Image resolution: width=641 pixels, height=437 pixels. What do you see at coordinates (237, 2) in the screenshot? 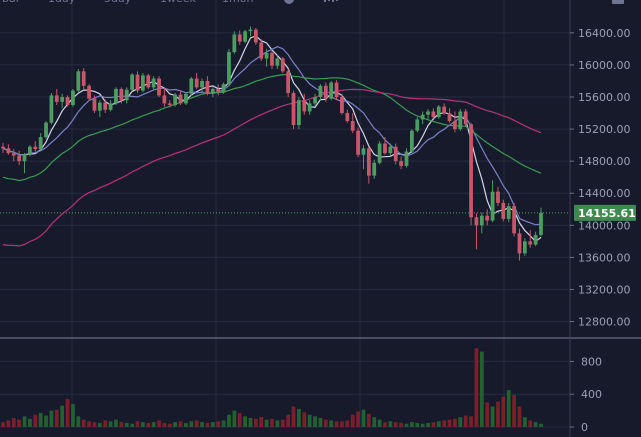
I see `toolbar-item: 1mon` at bounding box center [237, 2].